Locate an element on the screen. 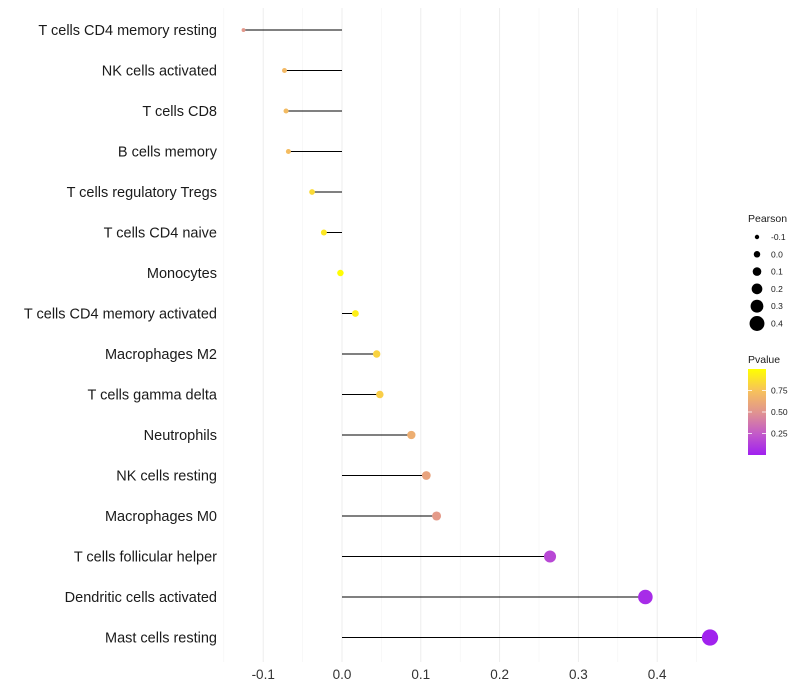  colorbar-label: 0.50 is located at coordinates (779, 412).